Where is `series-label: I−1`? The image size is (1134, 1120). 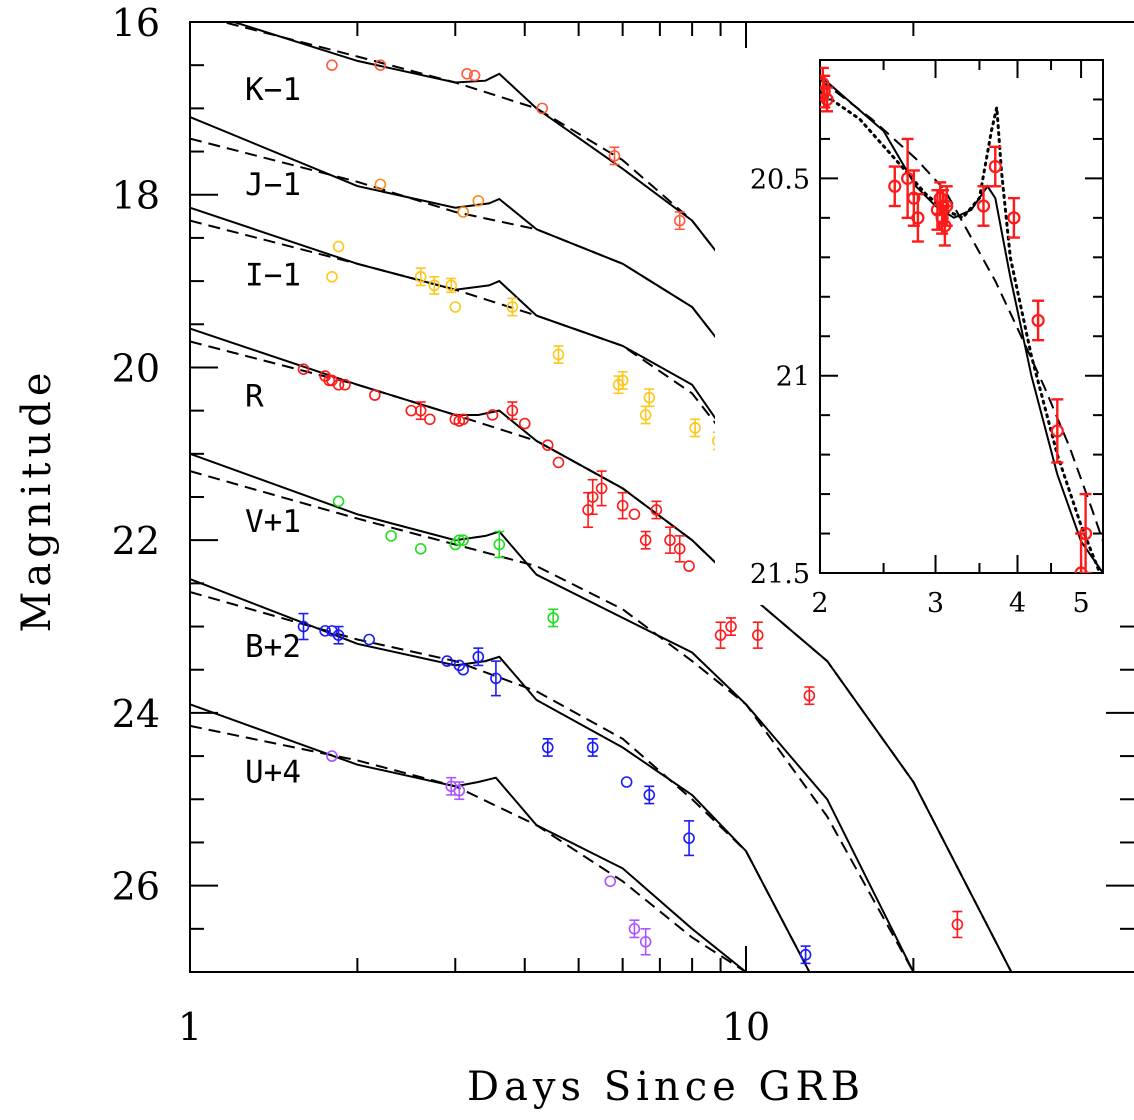 series-label: I−1 is located at coordinates (273, 276).